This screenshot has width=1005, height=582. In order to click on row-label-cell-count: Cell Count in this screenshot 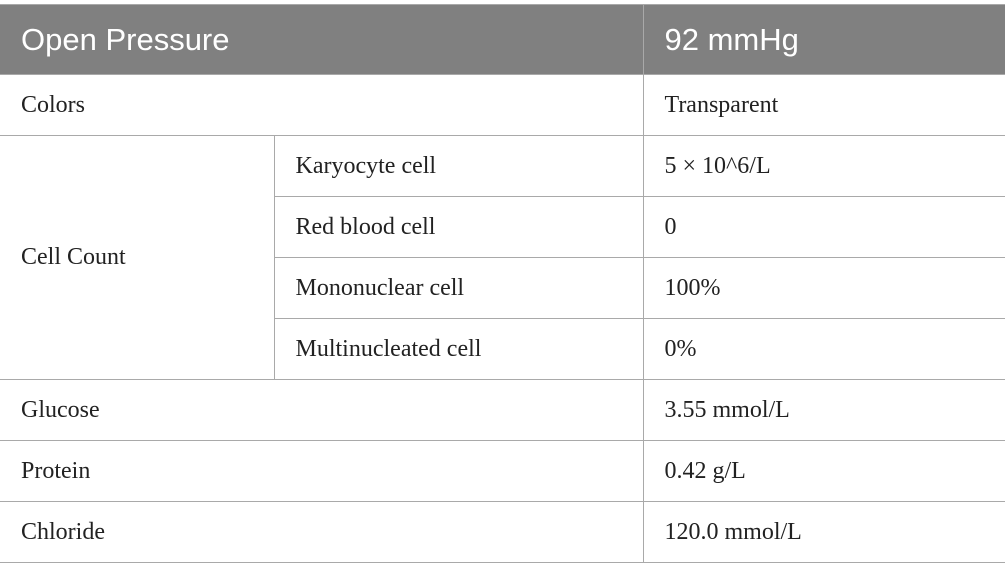, I will do `click(137, 257)`.